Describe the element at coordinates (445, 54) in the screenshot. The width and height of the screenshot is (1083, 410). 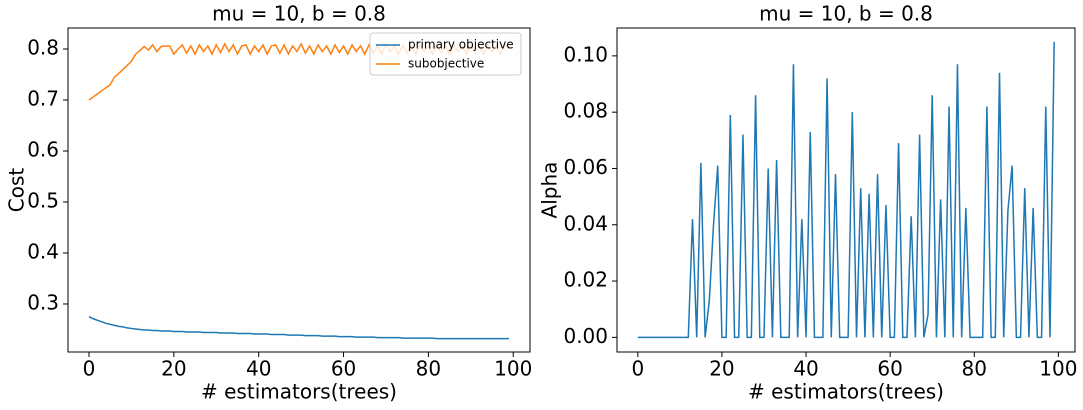
I see `legend-box` at that location.